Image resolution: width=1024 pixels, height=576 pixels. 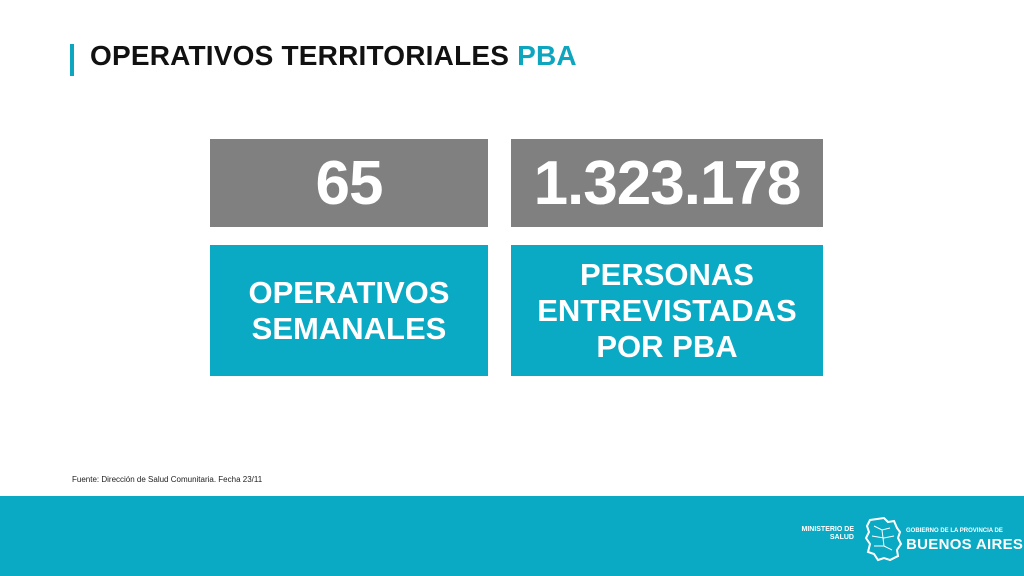 What do you see at coordinates (547, 55) in the screenshot?
I see `page-title-accent: PBA` at bounding box center [547, 55].